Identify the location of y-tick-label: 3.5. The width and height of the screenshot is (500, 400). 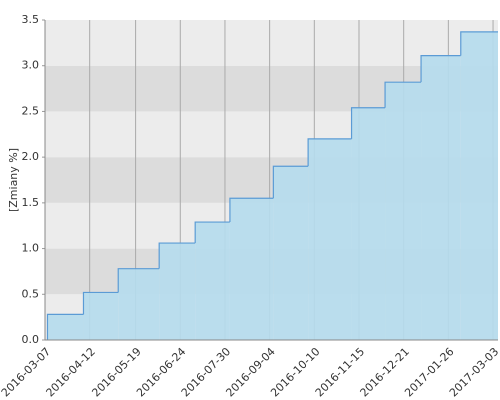
(31, 19).